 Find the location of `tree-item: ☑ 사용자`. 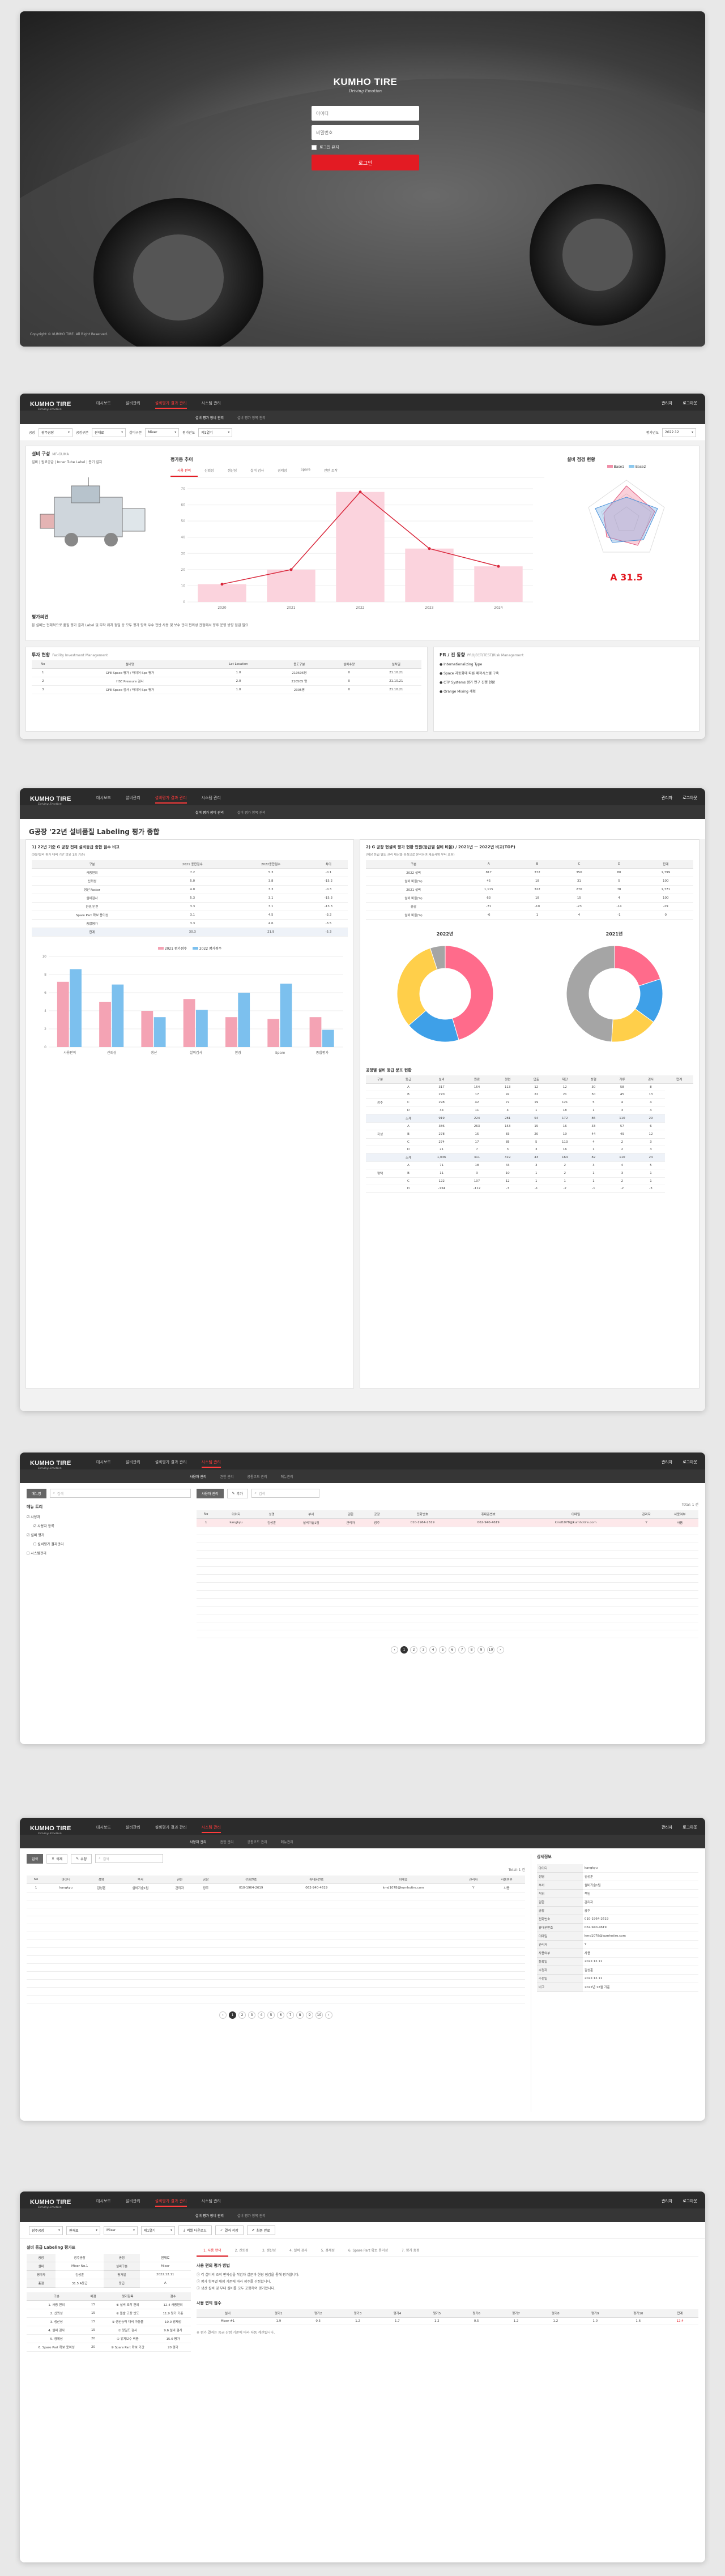

tree-item: ☑ 사용자 is located at coordinates (109, 1517).